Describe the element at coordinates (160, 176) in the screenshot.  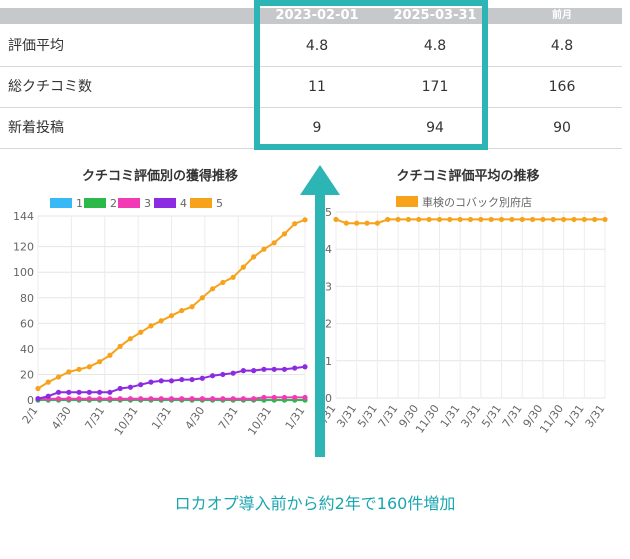
I see `chart-title: クチコミ評価別の獲得推移` at that location.